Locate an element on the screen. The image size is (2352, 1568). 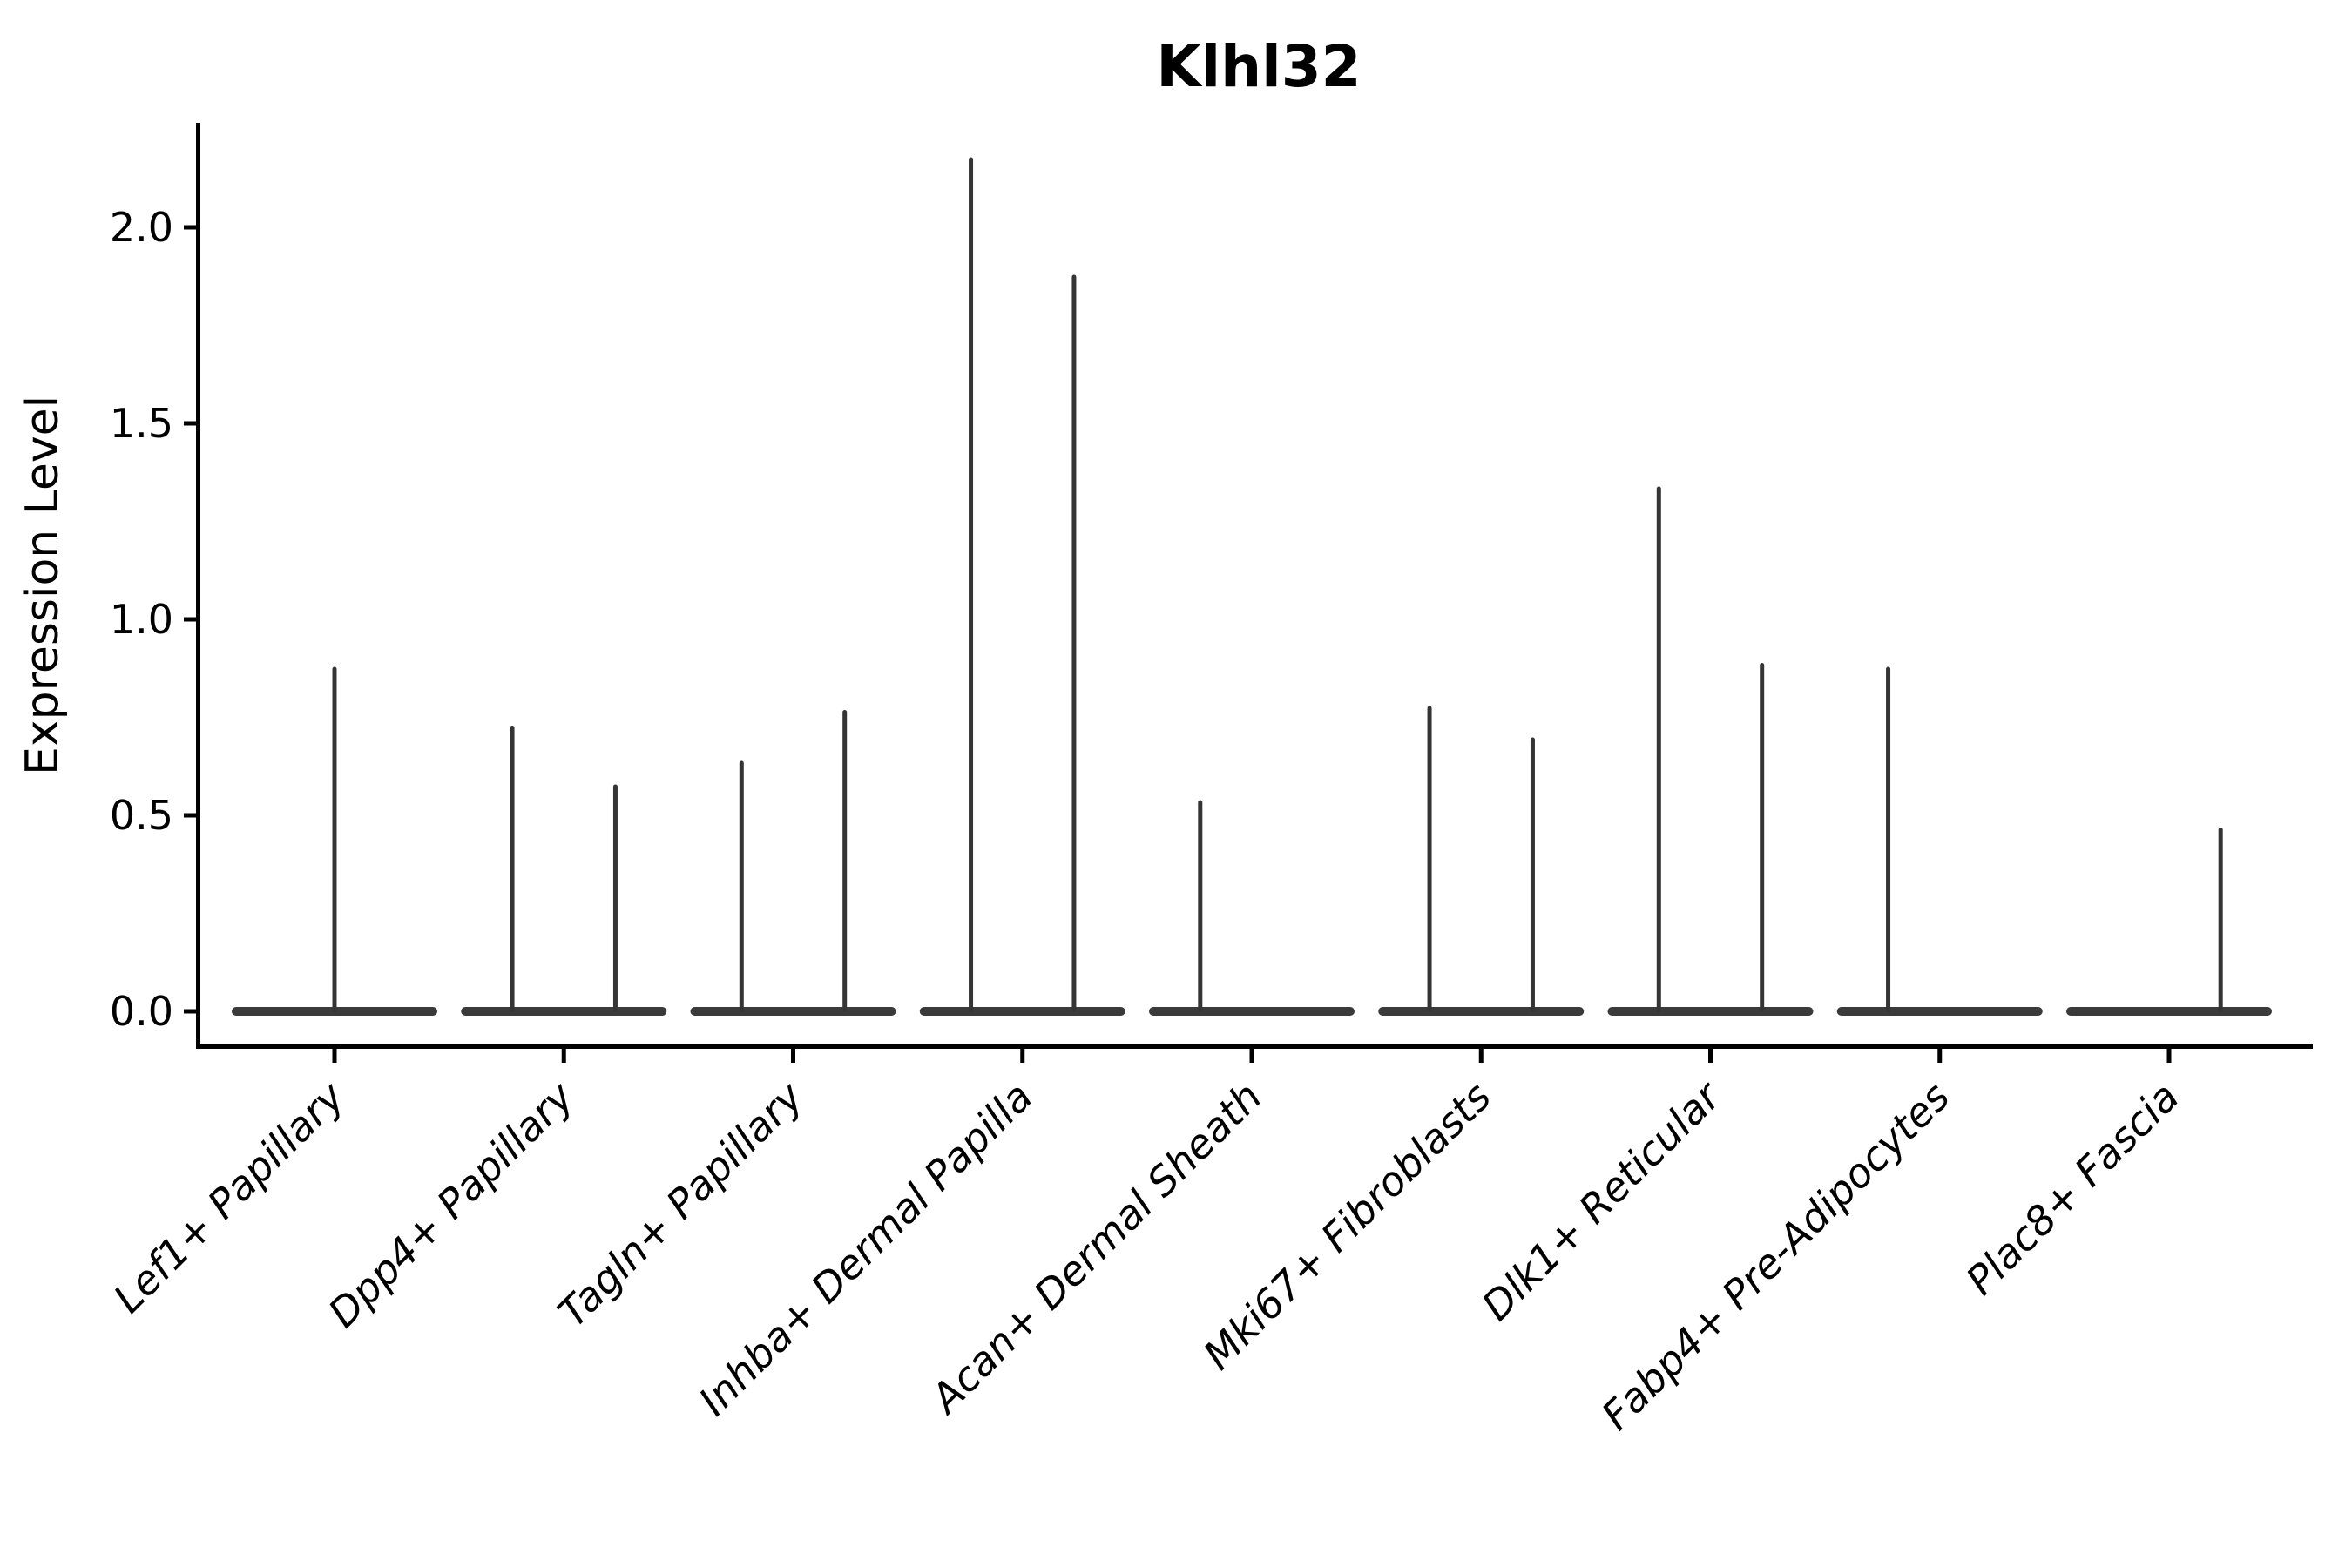
x-tick-label: Dpp4+ Papillary is located at coordinates (451, 1204).